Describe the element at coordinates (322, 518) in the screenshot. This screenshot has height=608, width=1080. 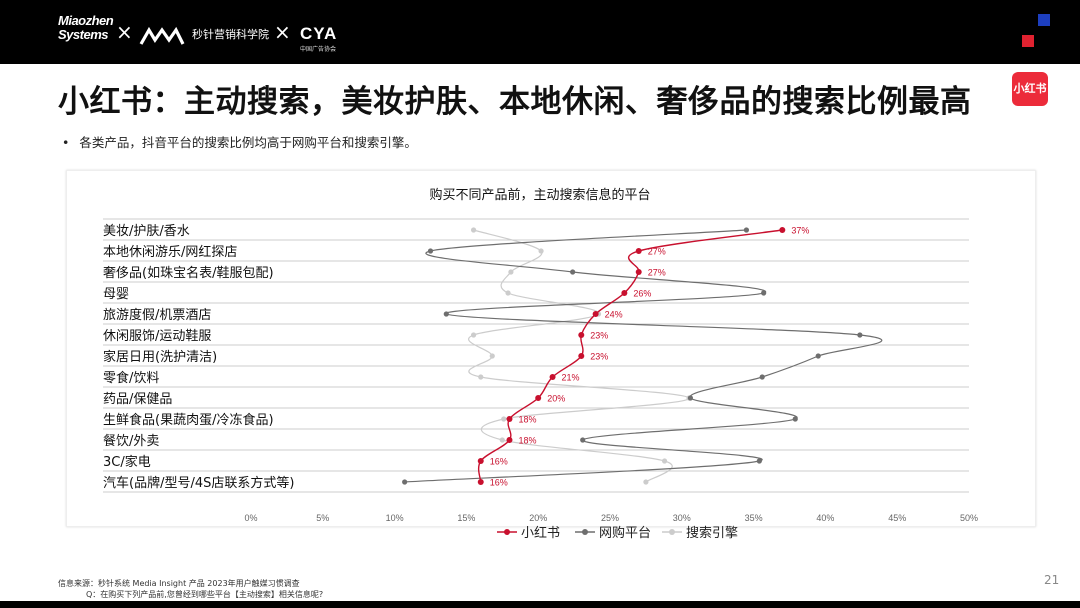
I see `x-tick-label: 5%` at that location.